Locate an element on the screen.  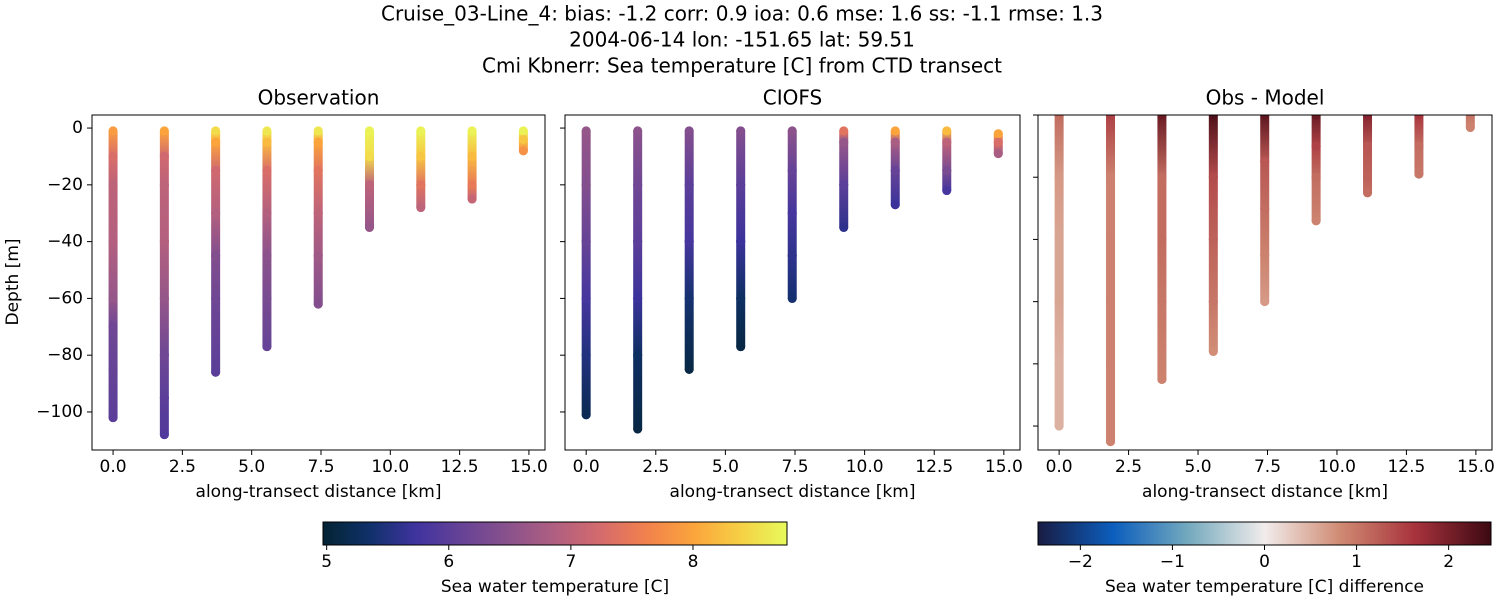
x-tick-label: 0.0 is located at coordinates (1059, 467).